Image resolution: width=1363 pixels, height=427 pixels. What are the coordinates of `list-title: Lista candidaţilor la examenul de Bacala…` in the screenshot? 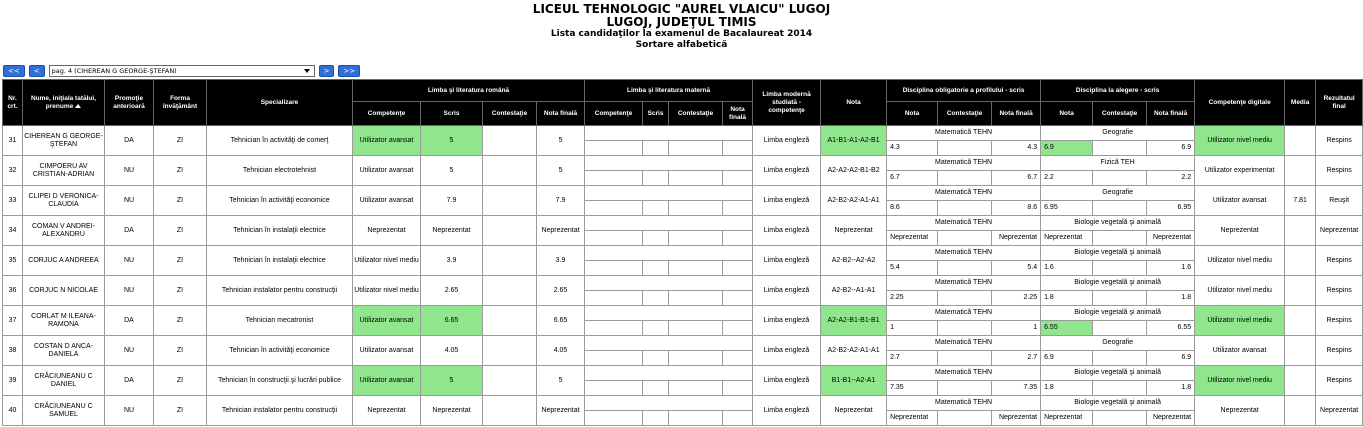 It's located at (681, 34).